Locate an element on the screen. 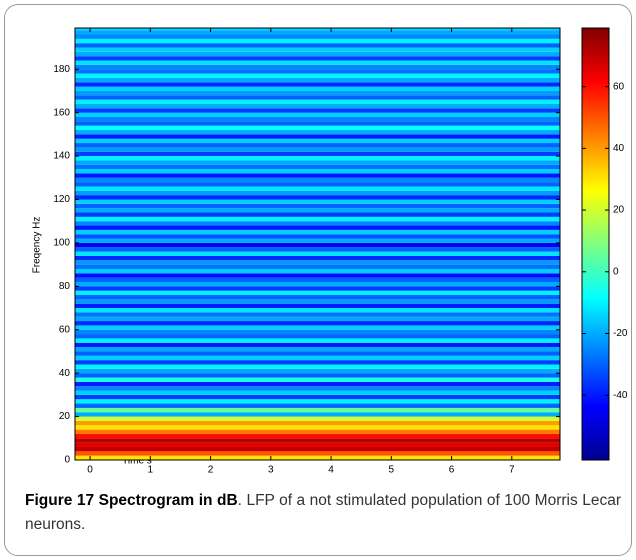  x-tick-label: 2 is located at coordinates (211, 470).